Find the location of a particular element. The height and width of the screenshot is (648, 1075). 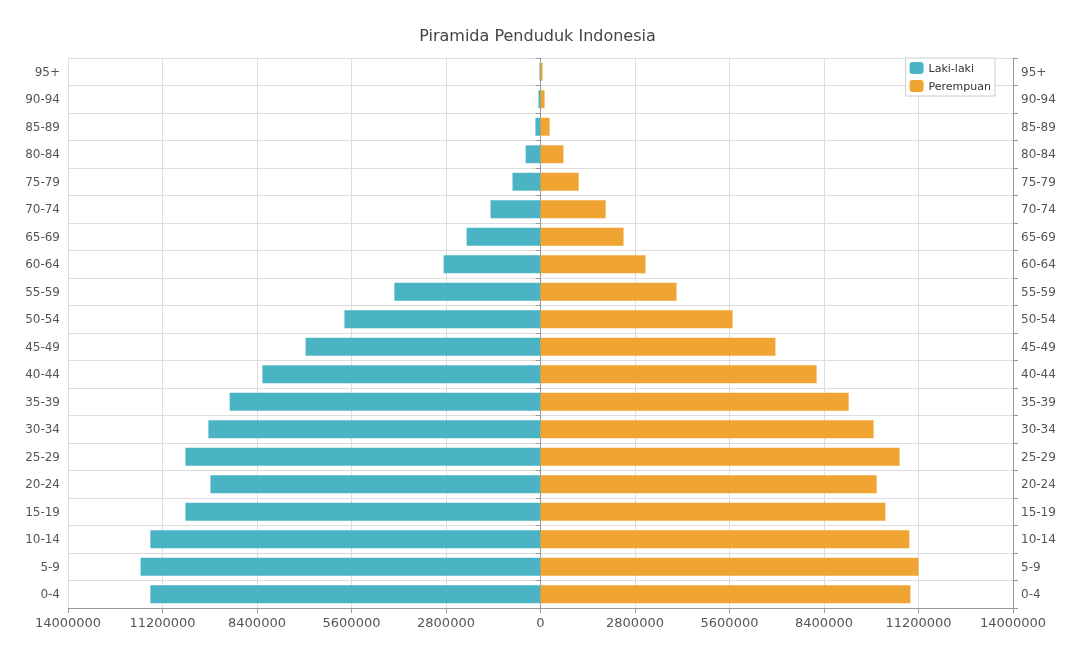

category-label: 55-59 is located at coordinates (42, 291).